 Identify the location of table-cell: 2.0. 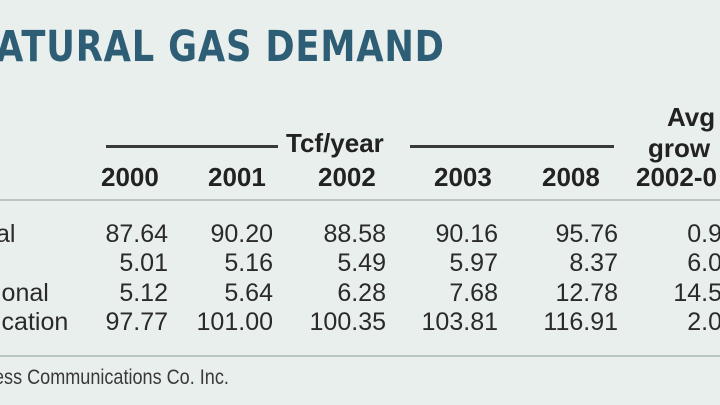
(703, 322).